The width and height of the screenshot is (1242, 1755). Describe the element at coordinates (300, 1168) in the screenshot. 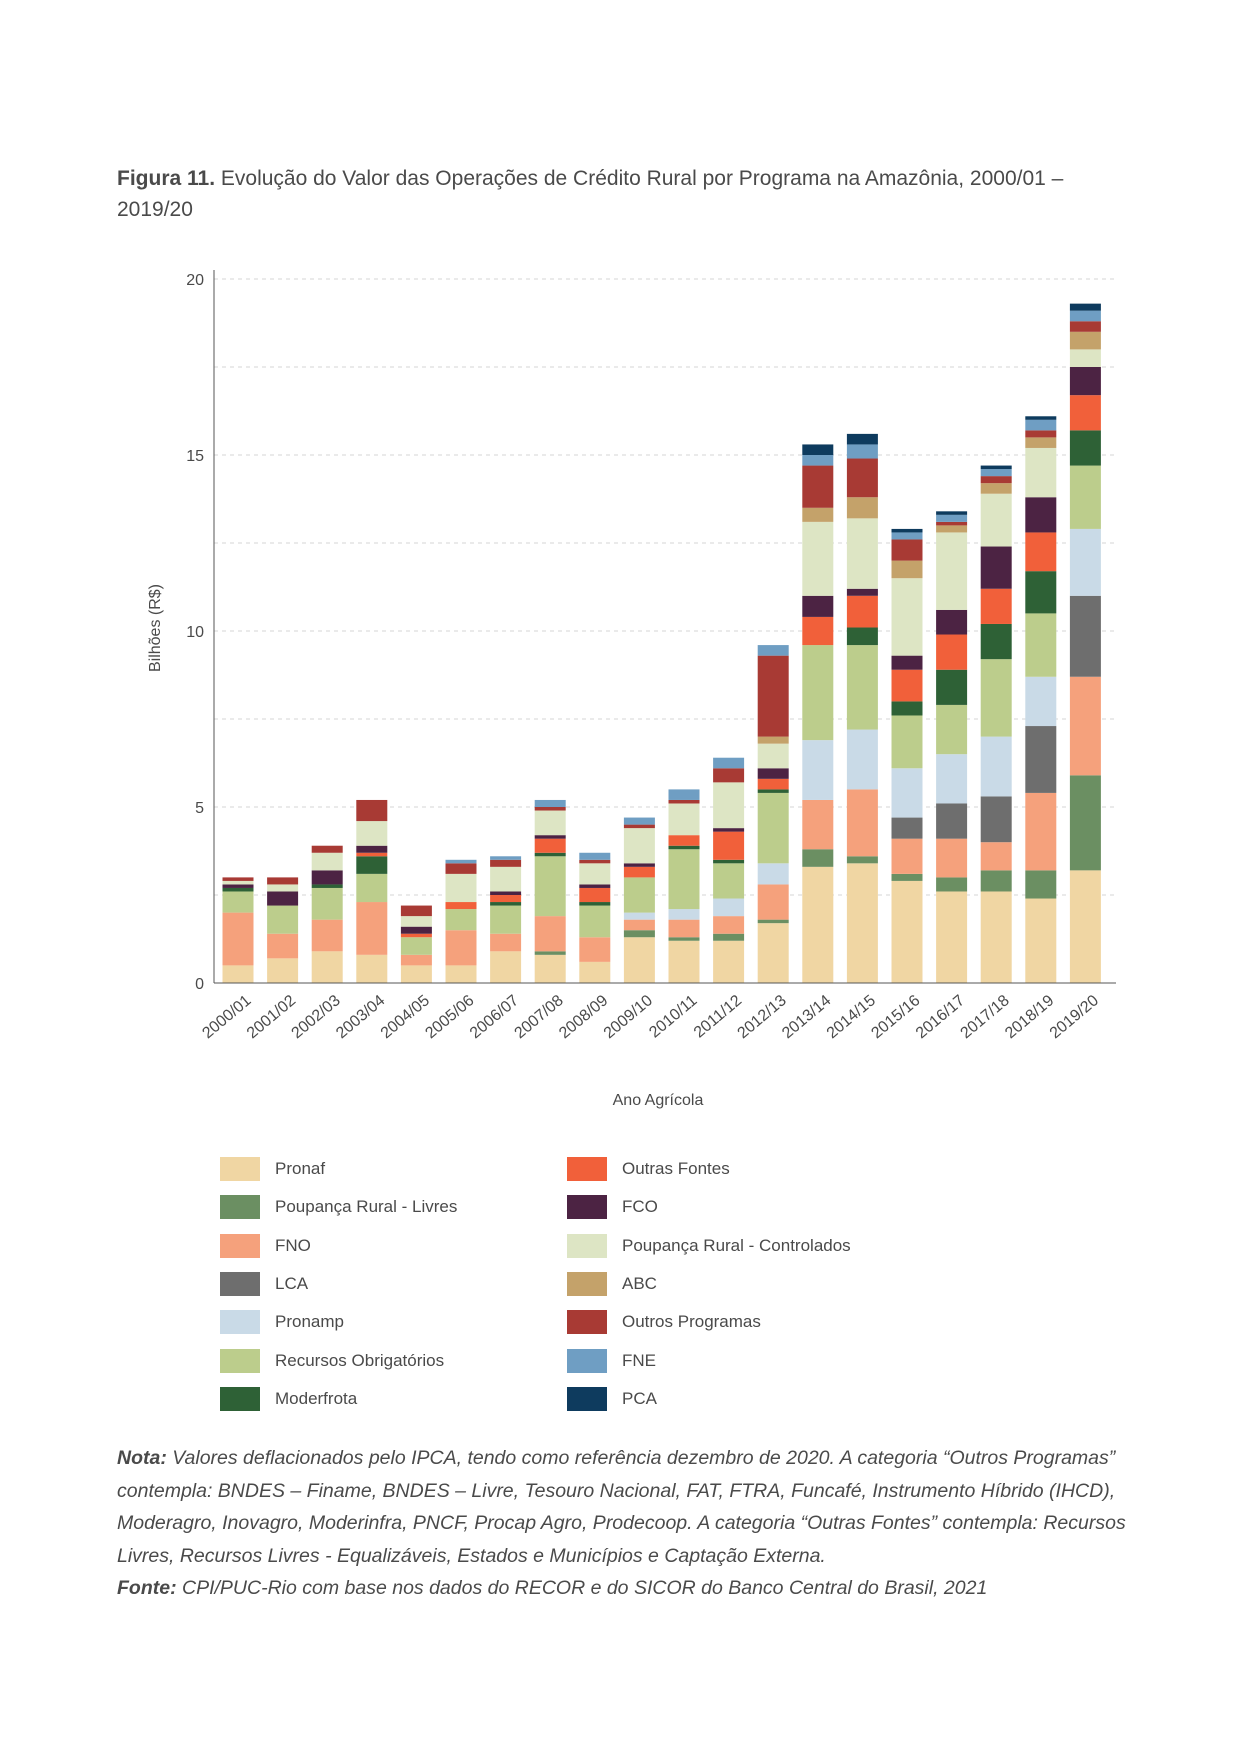

I see `legend-label: Pronaf` at that location.